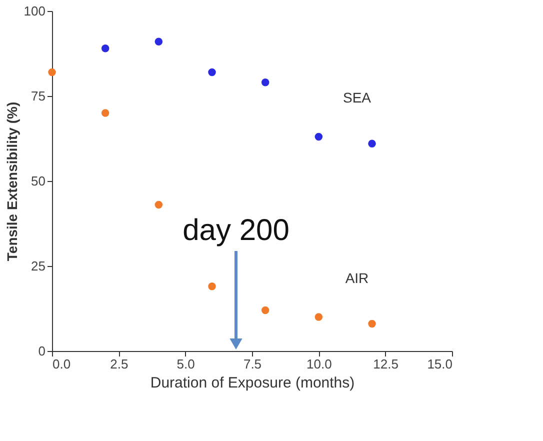 This screenshot has width=543, height=441. What do you see at coordinates (119, 364) in the screenshot?
I see `x-tick-label: 2.5` at bounding box center [119, 364].